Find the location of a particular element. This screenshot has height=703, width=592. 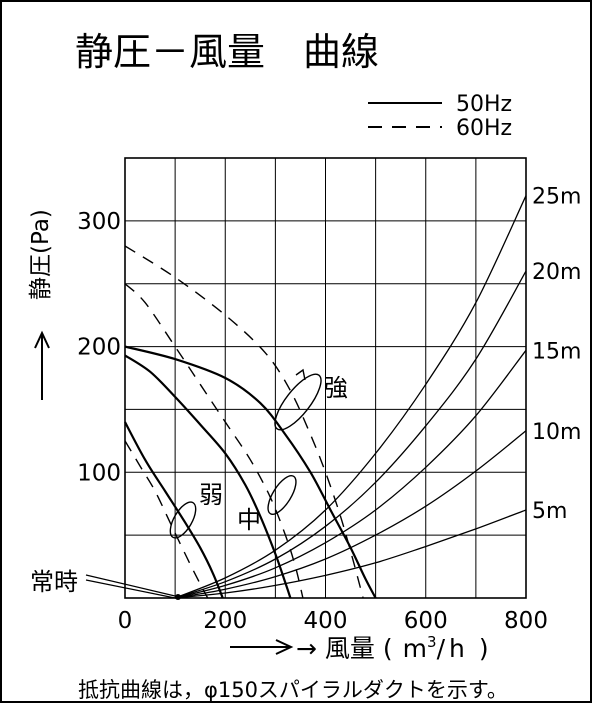

annotation-strong-loop-icon is located at coordinates (298, 402).